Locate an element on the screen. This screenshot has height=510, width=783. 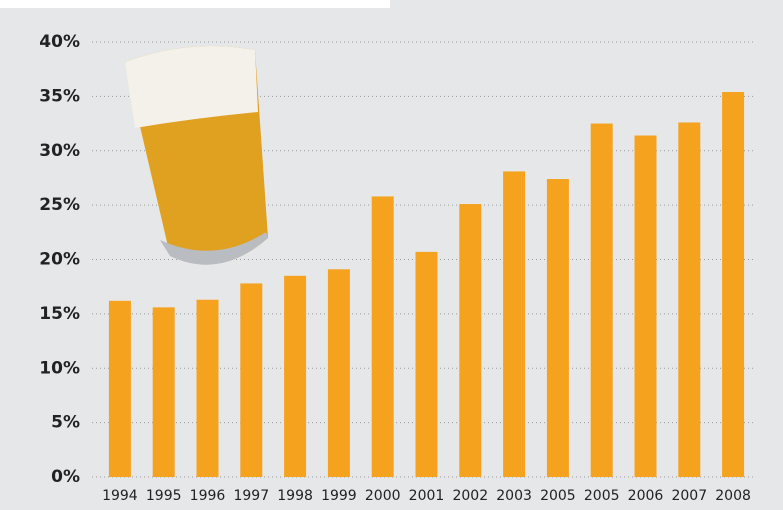
x-tick-label: 2002 is located at coordinates (470, 496).